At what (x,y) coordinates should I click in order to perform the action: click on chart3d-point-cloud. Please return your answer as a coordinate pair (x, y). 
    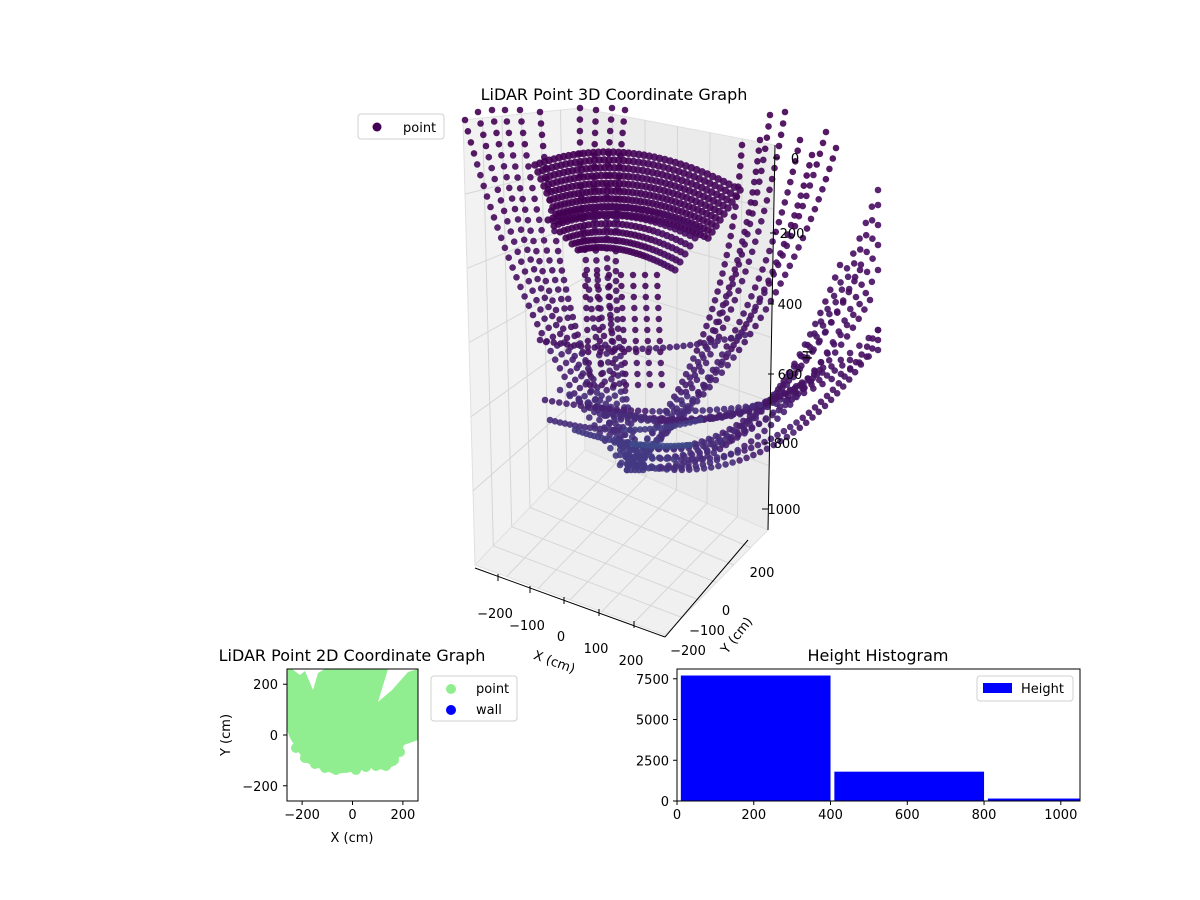
    Looking at the image, I should click on (671, 289).